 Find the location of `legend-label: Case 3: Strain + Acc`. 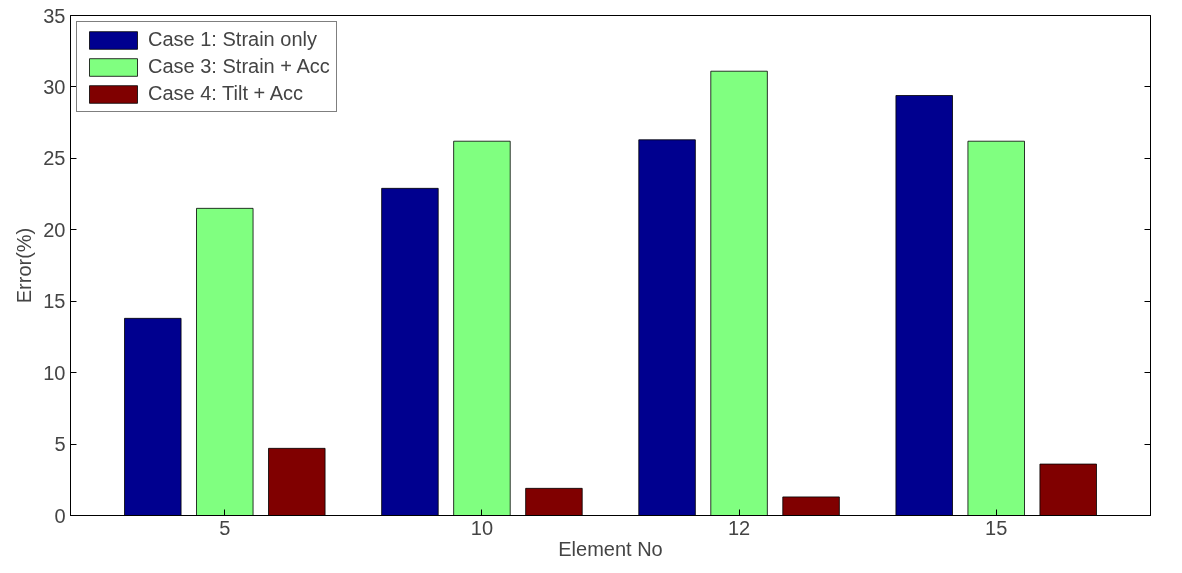

legend-label: Case 3: Strain + Acc is located at coordinates (239, 66).